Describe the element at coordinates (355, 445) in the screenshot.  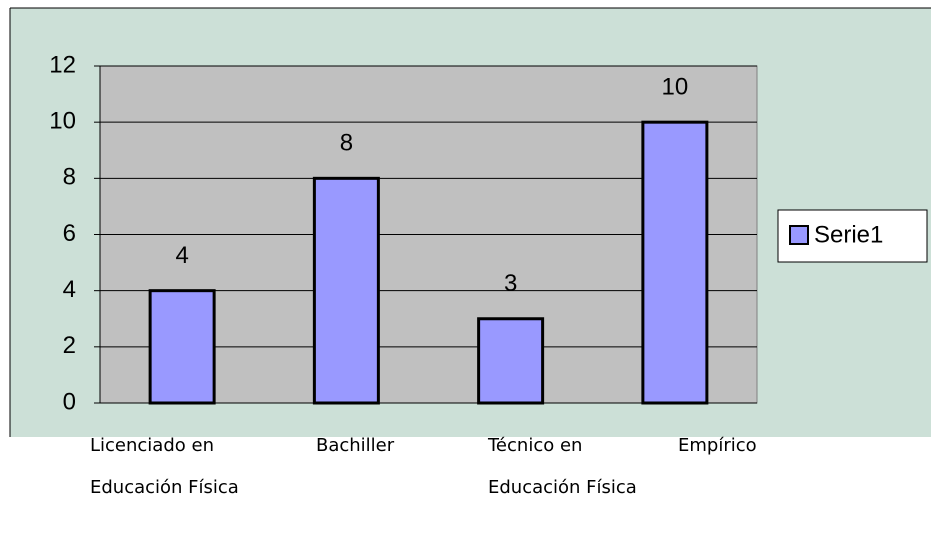
I see `x-tick-label: Bachiller` at that location.